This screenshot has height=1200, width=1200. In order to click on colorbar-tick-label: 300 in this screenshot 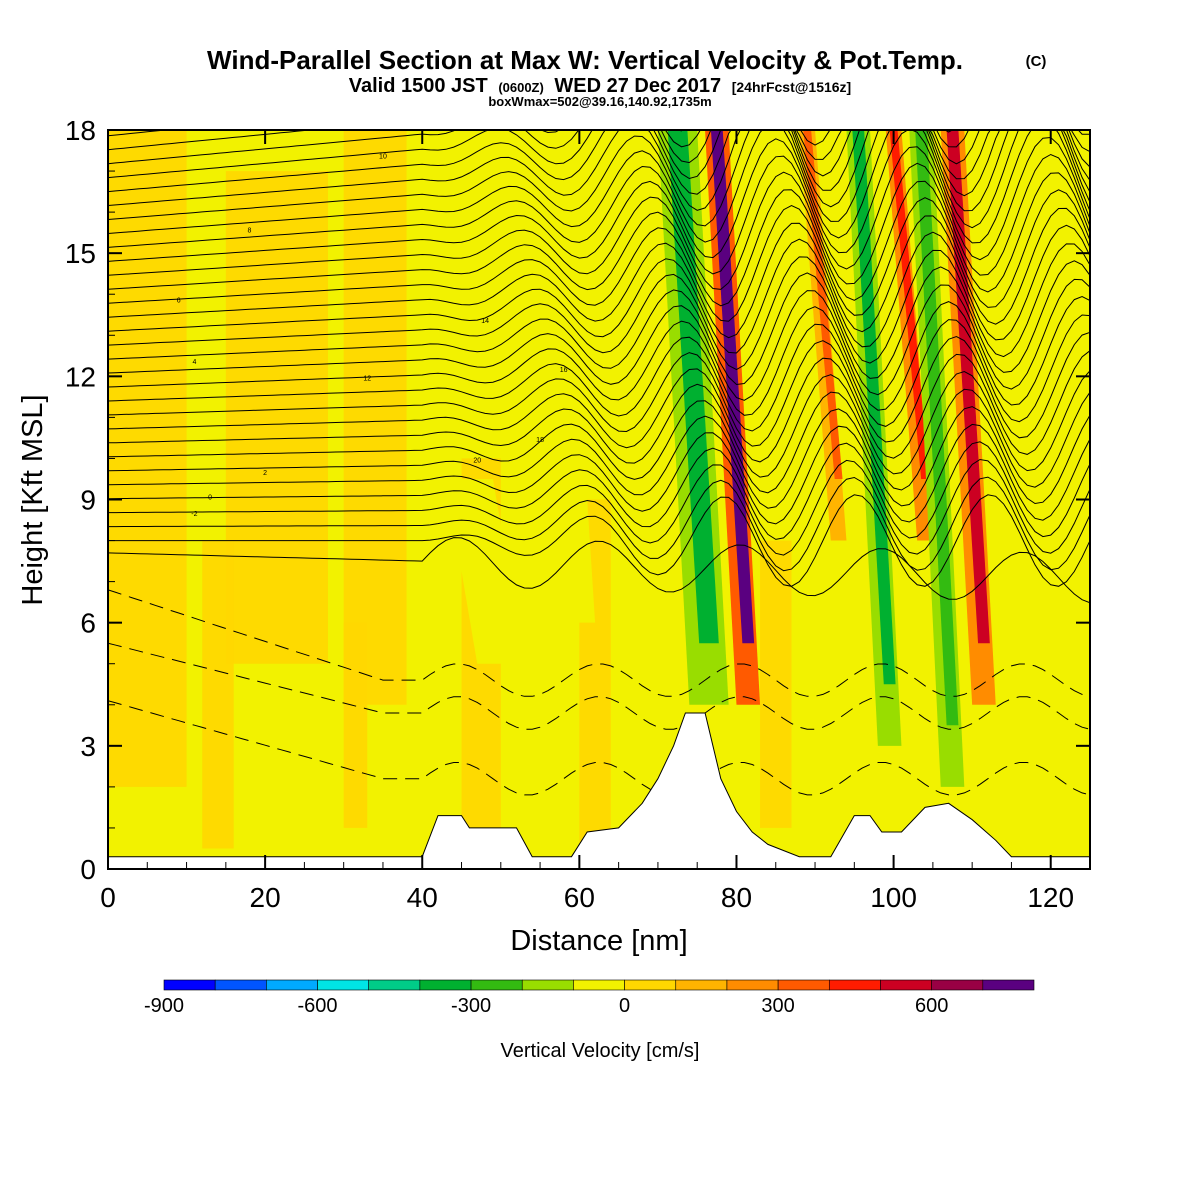, I will do `click(777, 1006)`.